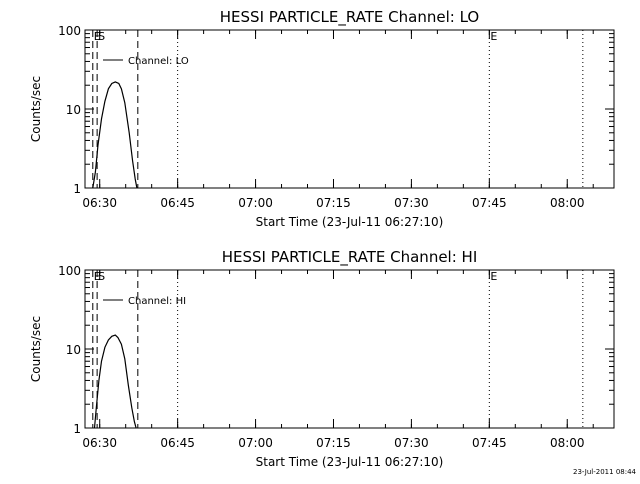 The image size is (640, 484). Describe the element at coordinates (69, 271) in the screenshot. I see `chart1-y-tick-label: 100` at that location.